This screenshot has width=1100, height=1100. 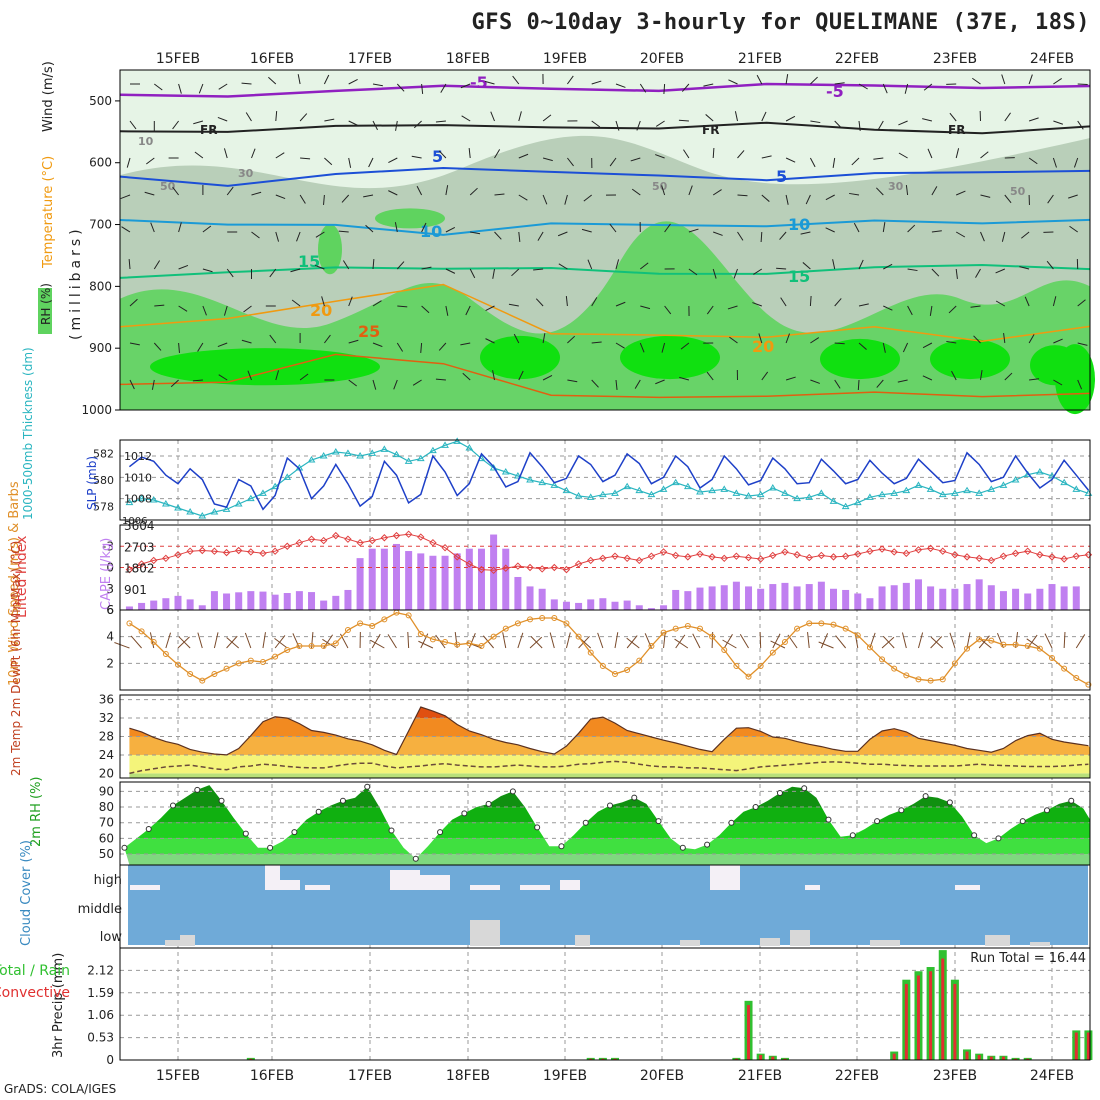 I want to click on temp-frame, so click(x=605, y=736).